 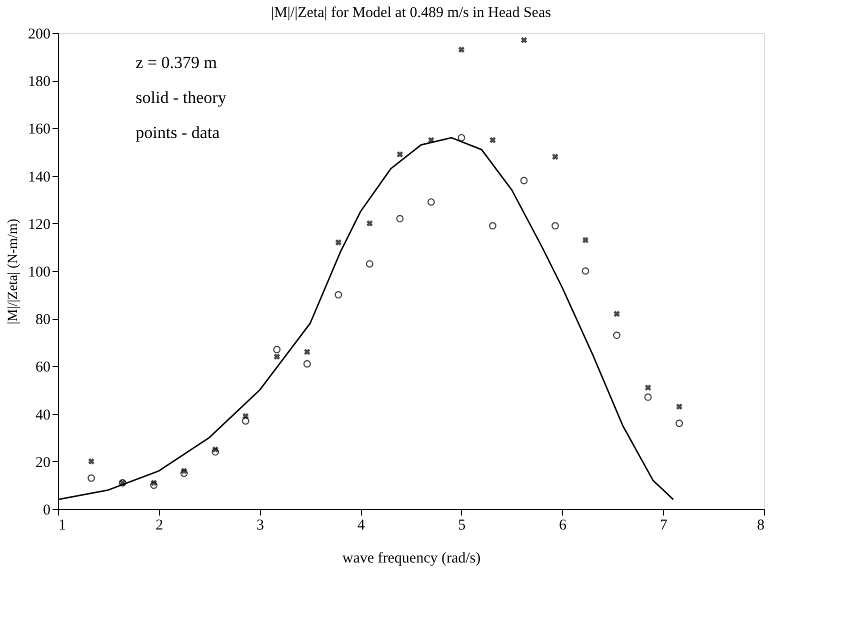 I want to click on annotation: z = 0.379 m, so click(x=177, y=62).